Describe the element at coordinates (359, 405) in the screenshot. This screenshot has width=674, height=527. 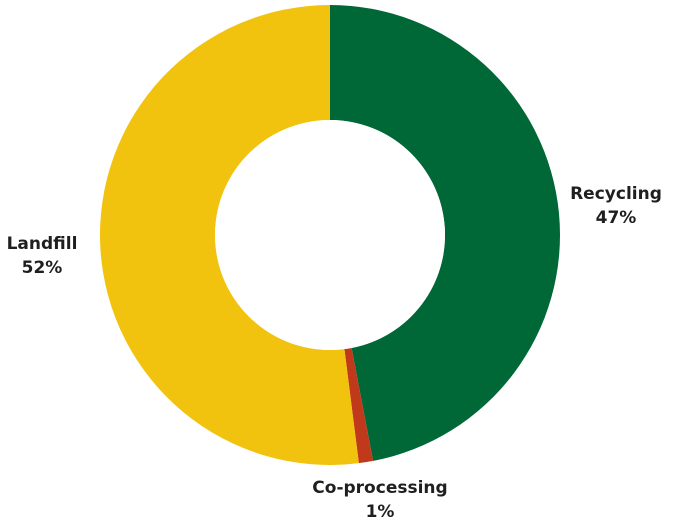
I see `slice-co-processing` at that location.